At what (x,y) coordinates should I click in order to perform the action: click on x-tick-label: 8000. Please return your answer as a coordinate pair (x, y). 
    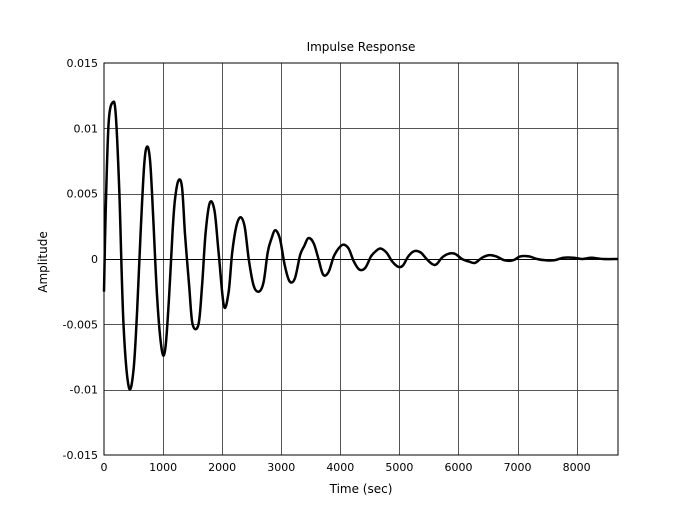
    Looking at the image, I should click on (577, 467).